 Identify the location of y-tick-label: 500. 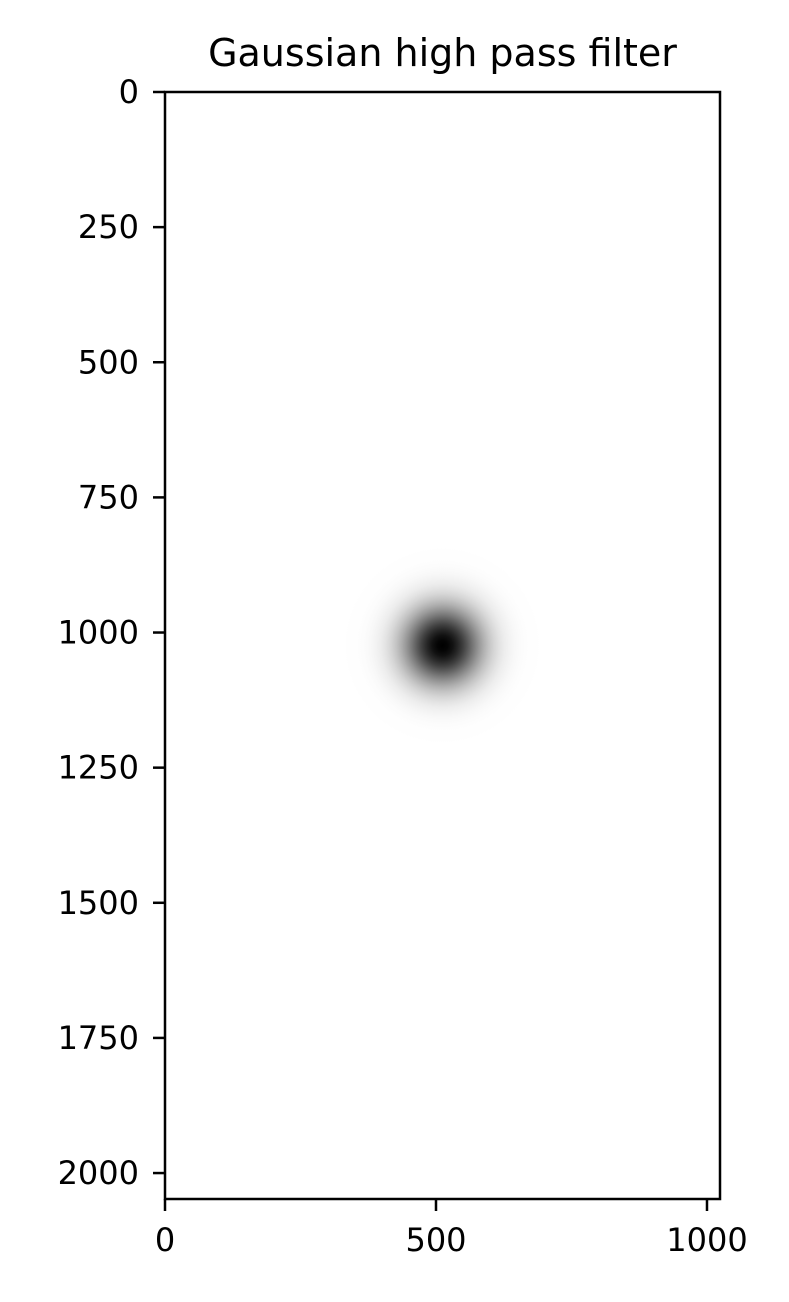
(108, 362).